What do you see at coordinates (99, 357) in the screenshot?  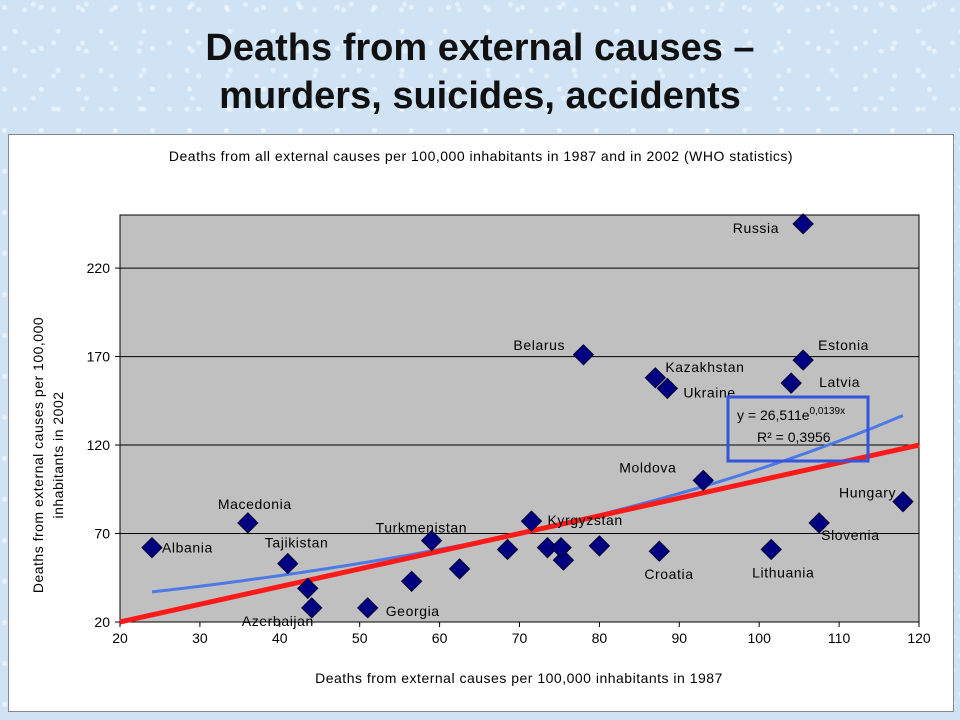 I see `y-tick-label: 170` at bounding box center [99, 357].